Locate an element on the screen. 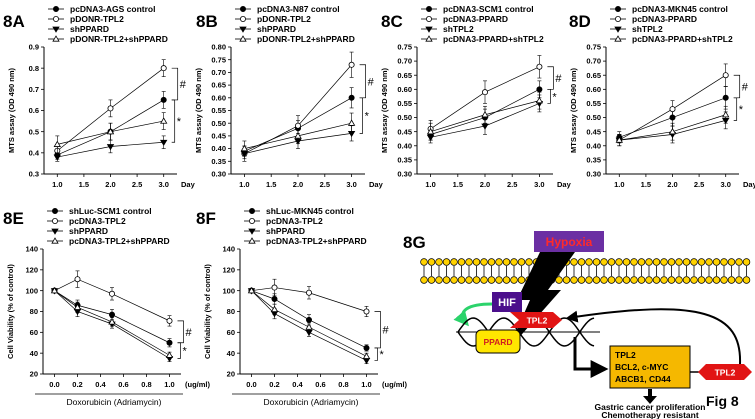 The image size is (755, 419). x-tick-label: 1.0 is located at coordinates (366, 384).